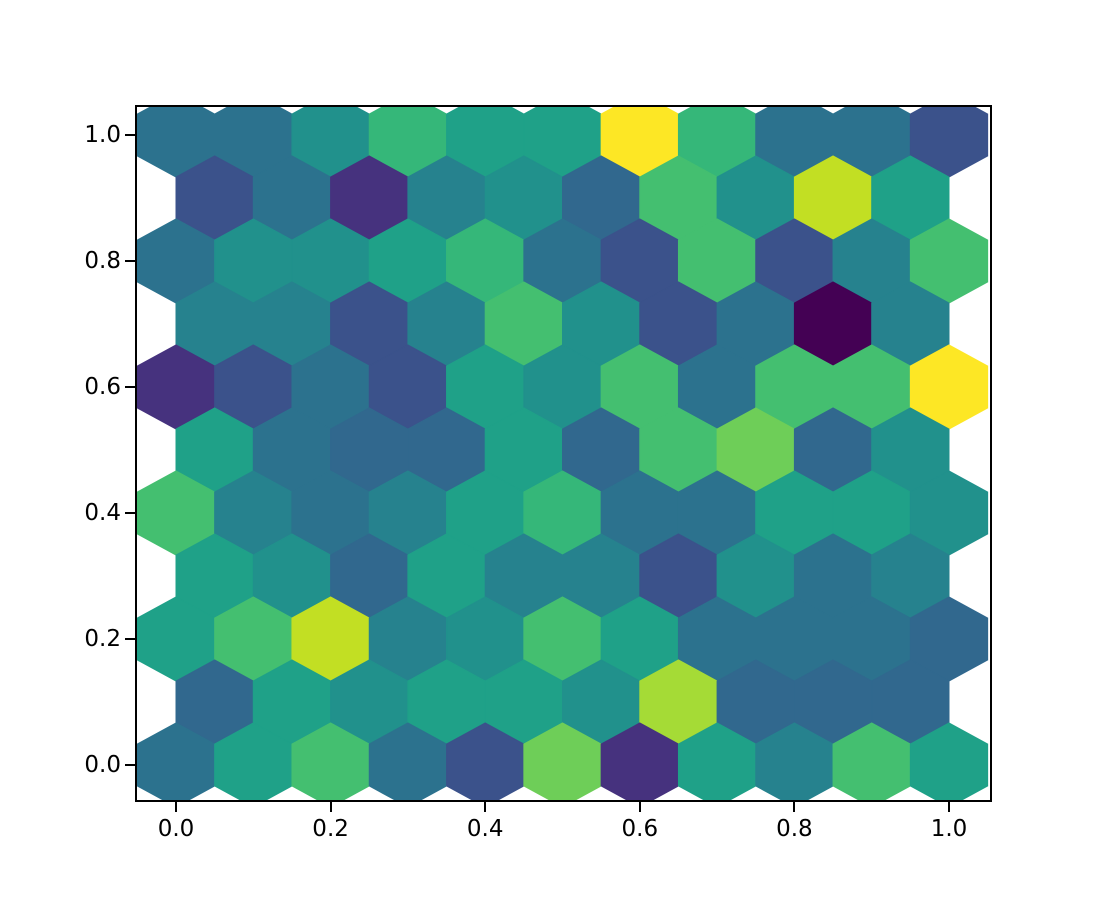 The image size is (1100, 900). What do you see at coordinates (640, 829) in the screenshot?
I see `x-tick-label: 0.6` at bounding box center [640, 829].